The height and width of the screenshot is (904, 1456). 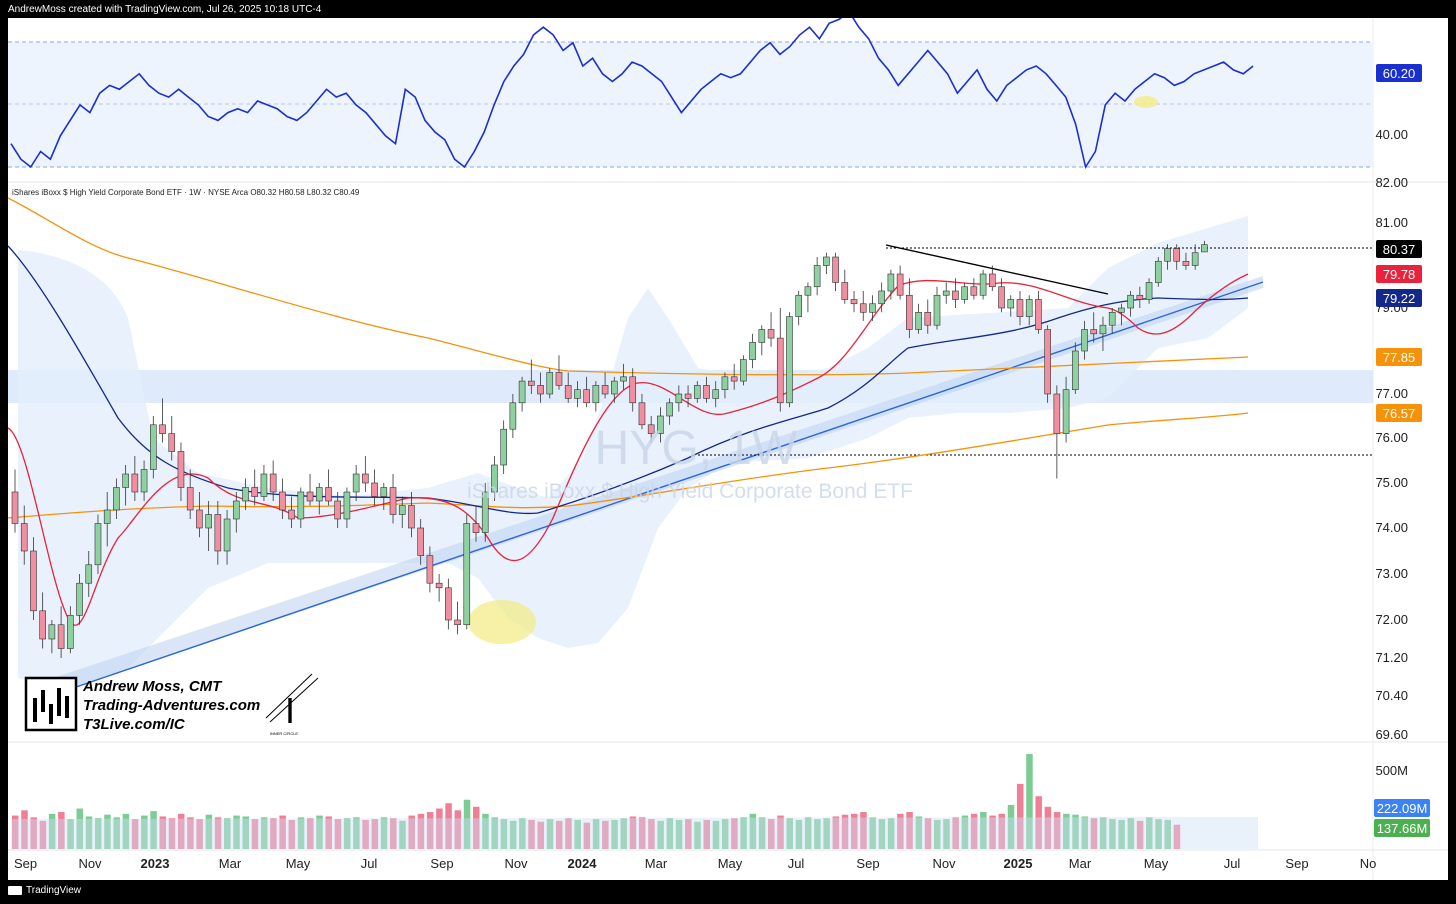 I want to click on inner-circle-badge: I INNER CIRCLE, so click(x=292, y=704).